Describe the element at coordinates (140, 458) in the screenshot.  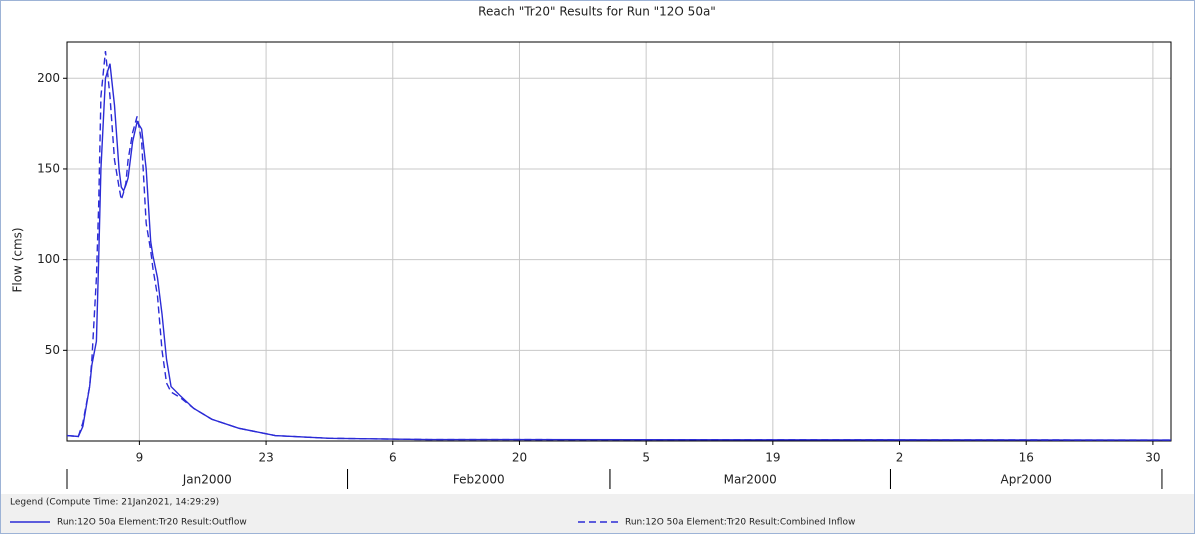
I see `x-tick-label: 9` at that location.